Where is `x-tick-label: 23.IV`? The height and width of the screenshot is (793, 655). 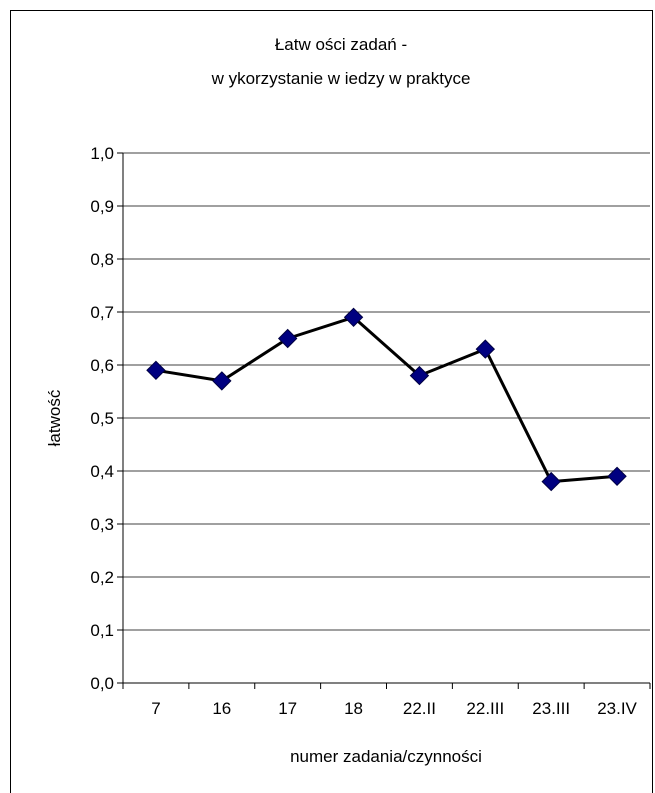
x-tick-label: 23.IV is located at coordinates (617, 708).